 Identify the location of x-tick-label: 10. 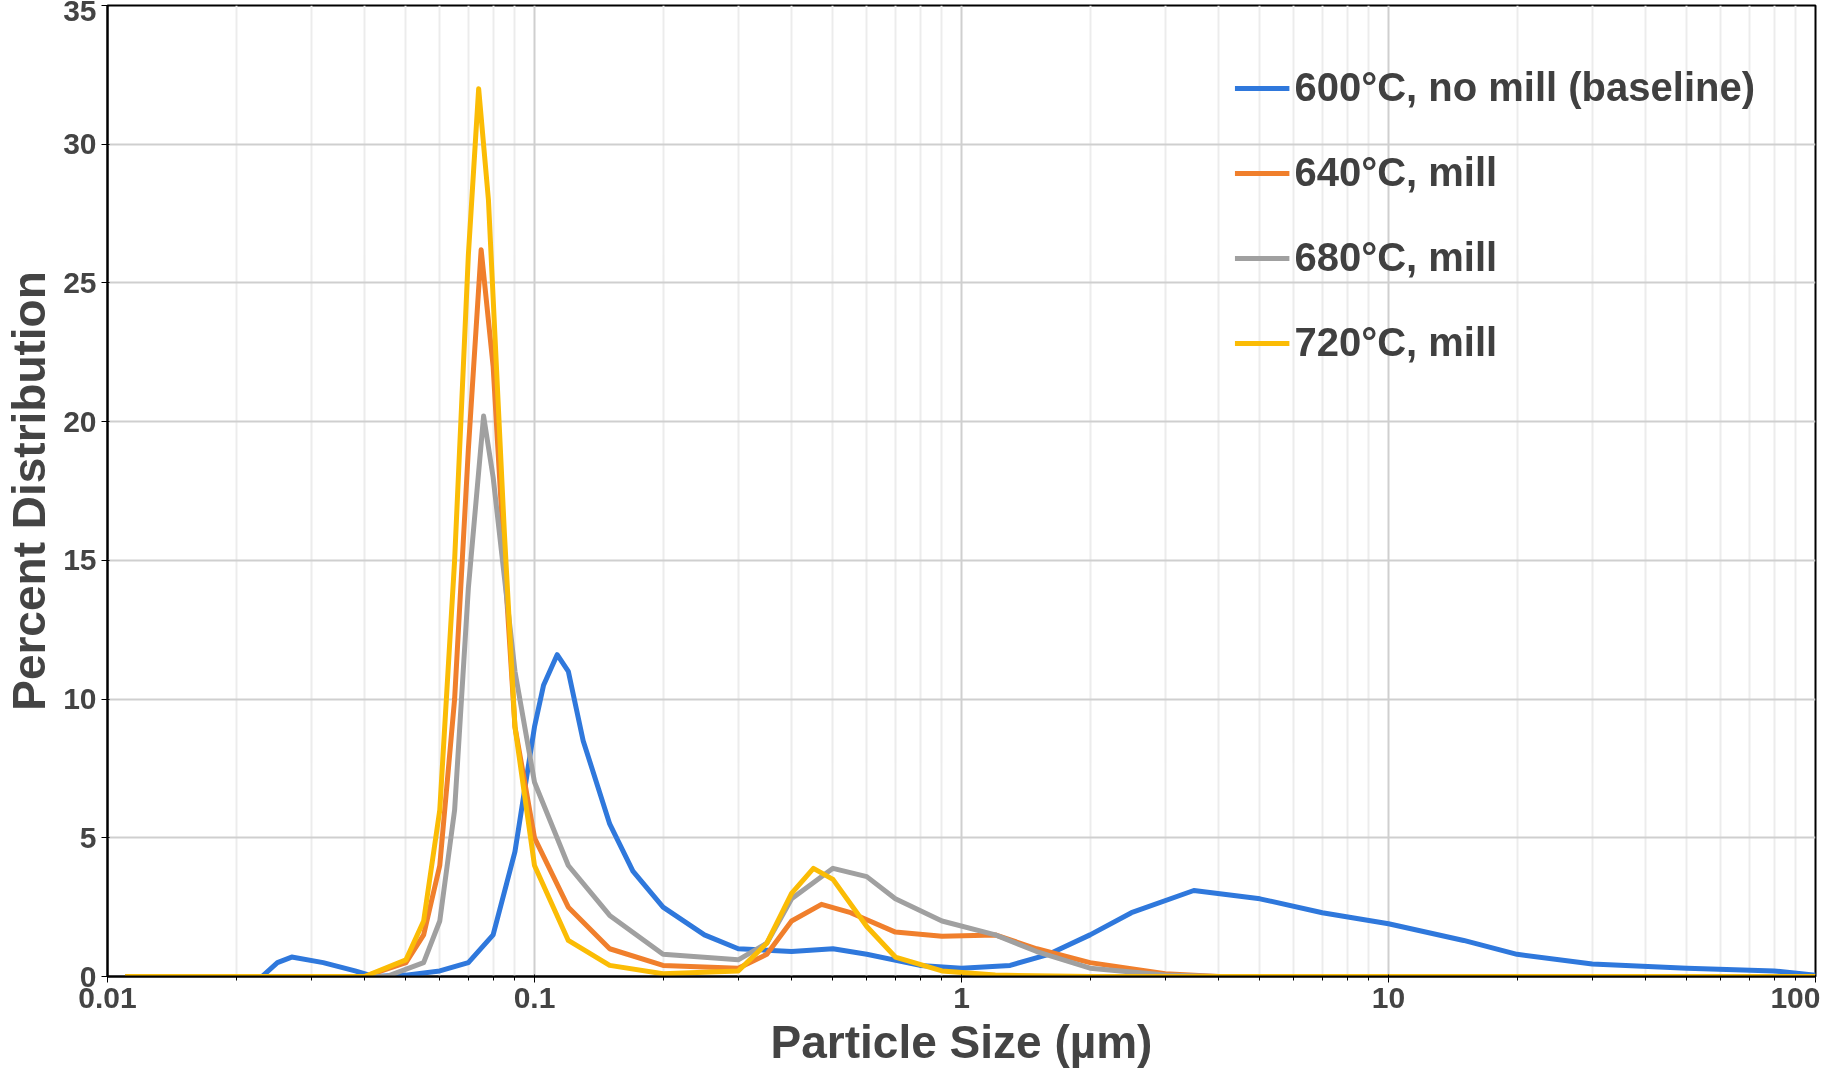
(1388, 997).